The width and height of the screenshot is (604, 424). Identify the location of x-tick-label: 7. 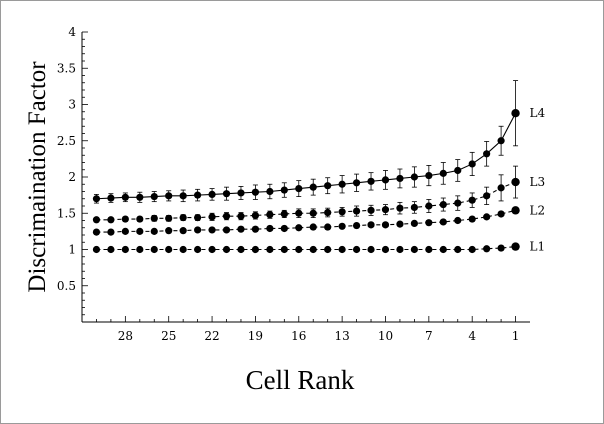
(429, 336).